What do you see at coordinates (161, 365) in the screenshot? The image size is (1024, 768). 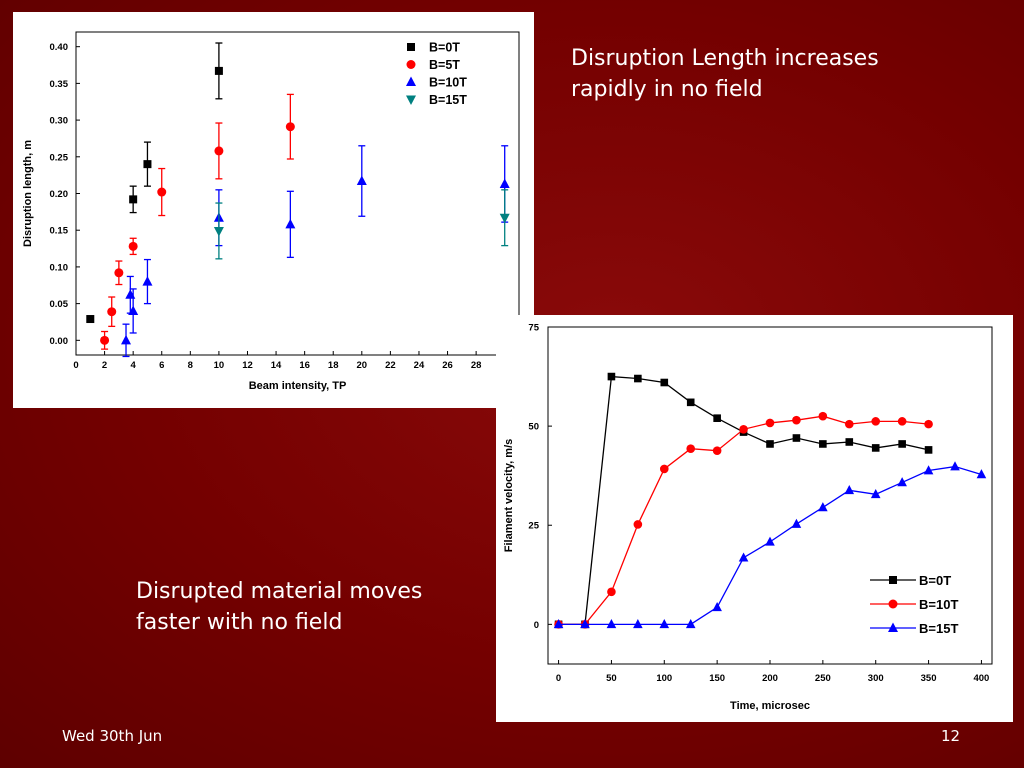 I see `x-tick-label: 6` at bounding box center [161, 365].